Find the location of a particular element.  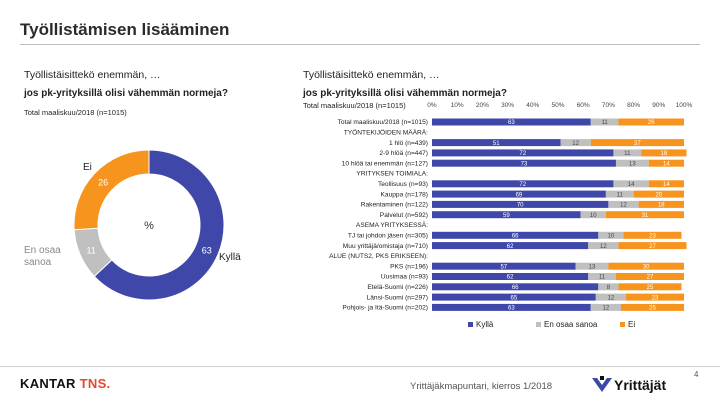

yrittajat-logo: Yrittäjät is located at coordinates (629, 384).